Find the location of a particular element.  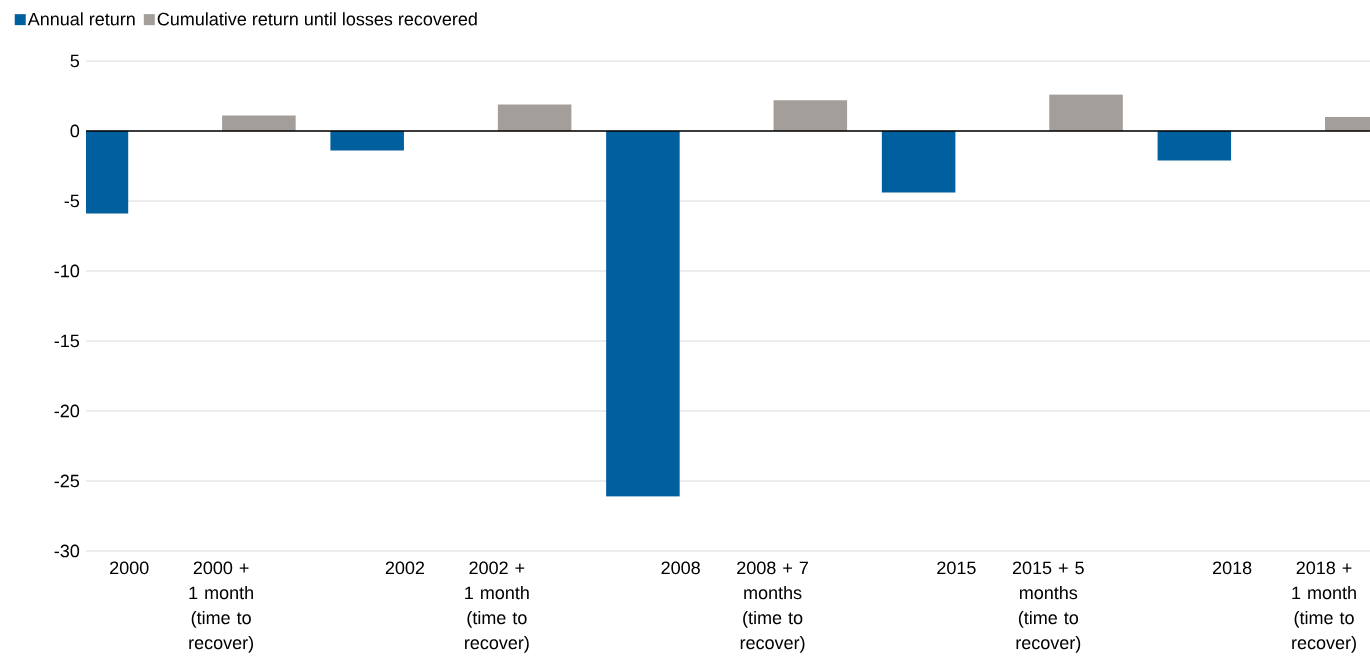

x-tick-label: 2018 is located at coordinates (1232, 568).